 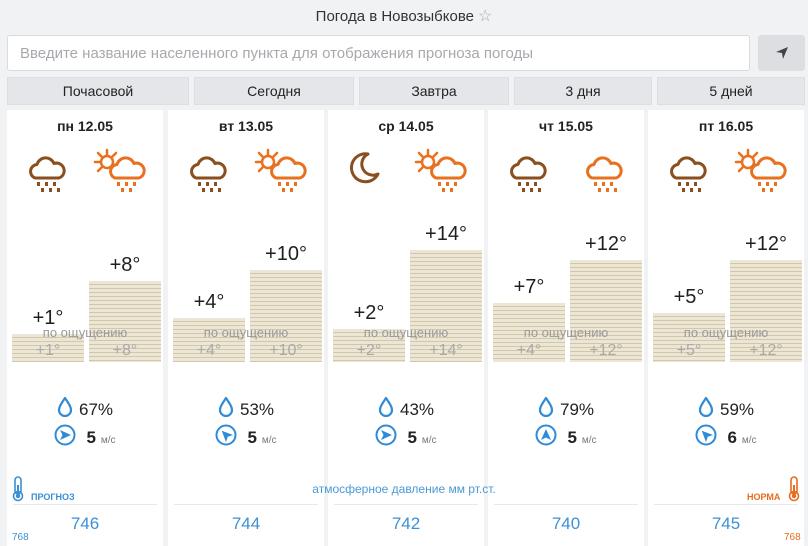 What do you see at coordinates (417, 409) in the screenshot?
I see `humidity-value: 43%` at bounding box center [417, 409].